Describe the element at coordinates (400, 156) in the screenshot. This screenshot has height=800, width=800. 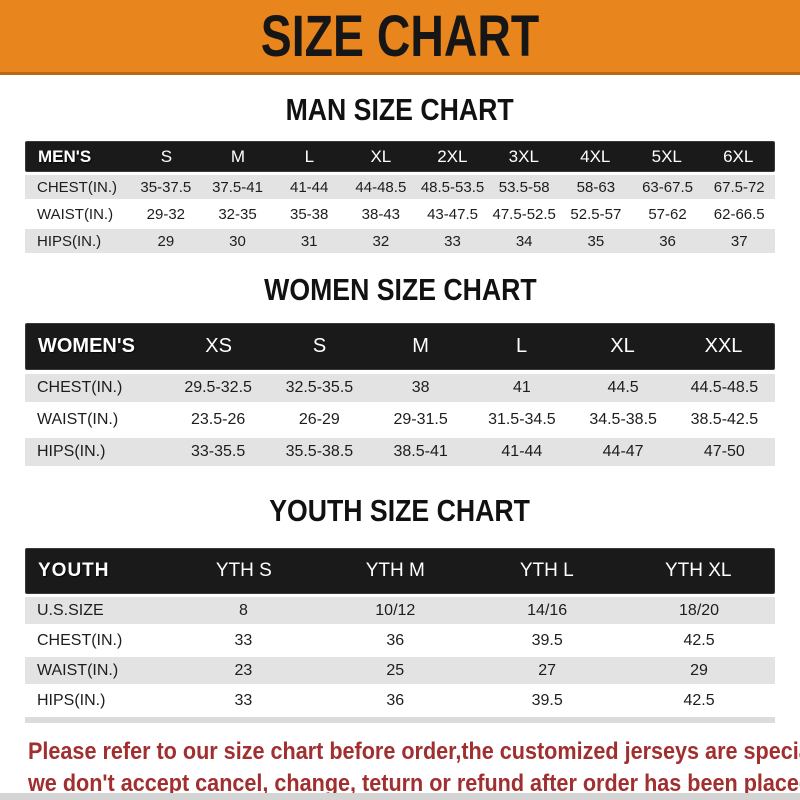
I see `table-header-row: MEN'S S M L XL 2XL 3XL 4XL 5XL 6XL` at that location.